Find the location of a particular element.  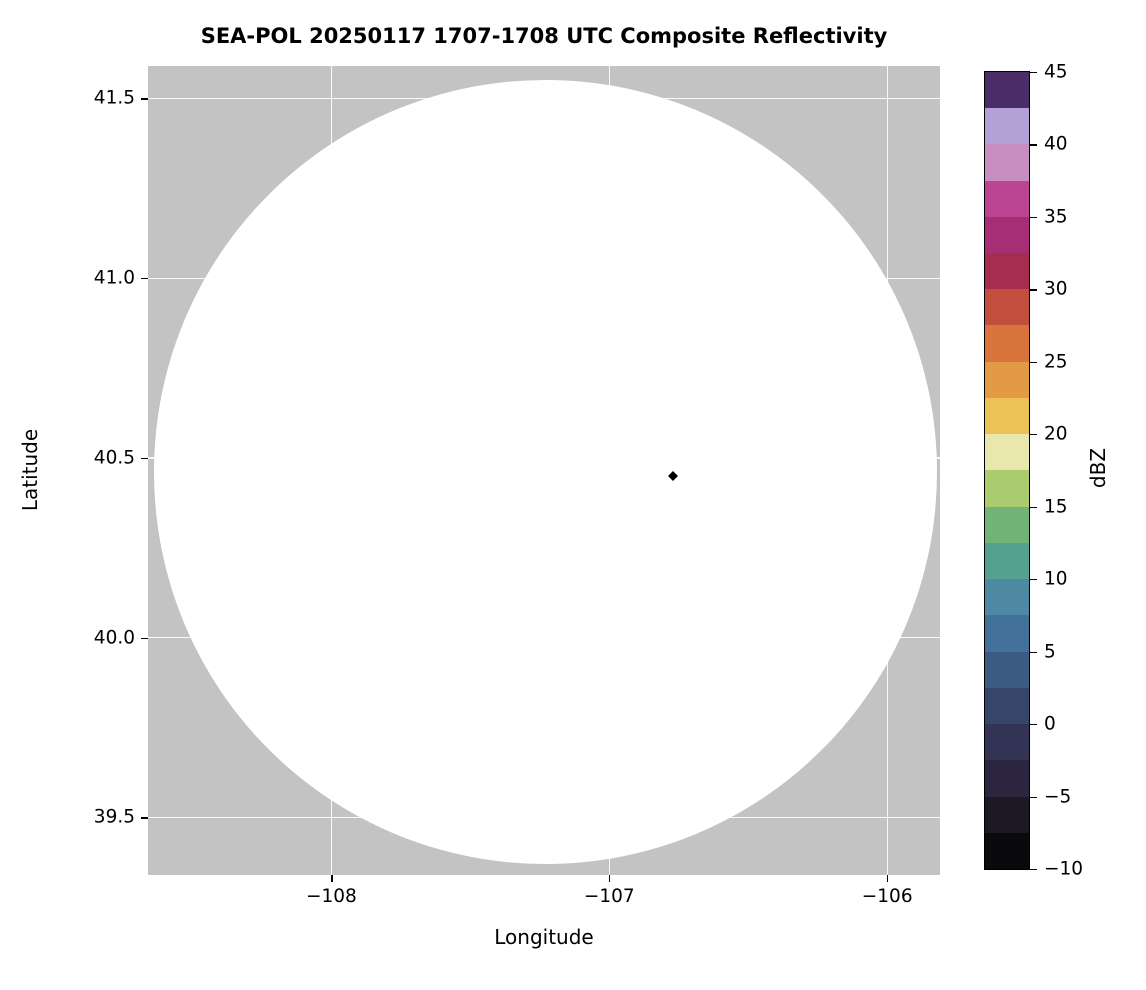

y-tick-label: 41.5 is located at coordinates (114, 98).